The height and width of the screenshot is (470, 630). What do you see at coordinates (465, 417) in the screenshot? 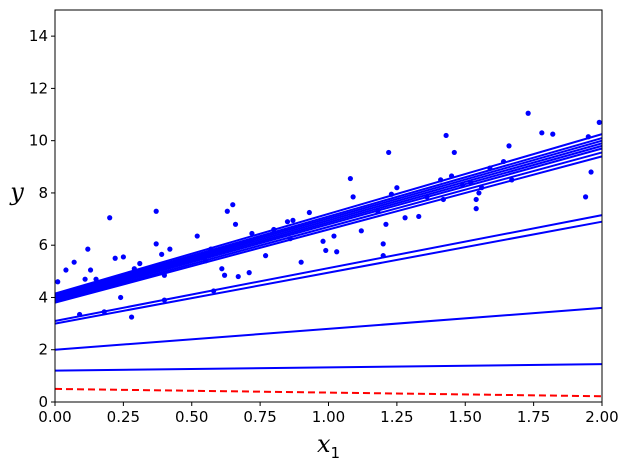
I see `x-tick-label: 1.50` at bounding box center [465, 417].